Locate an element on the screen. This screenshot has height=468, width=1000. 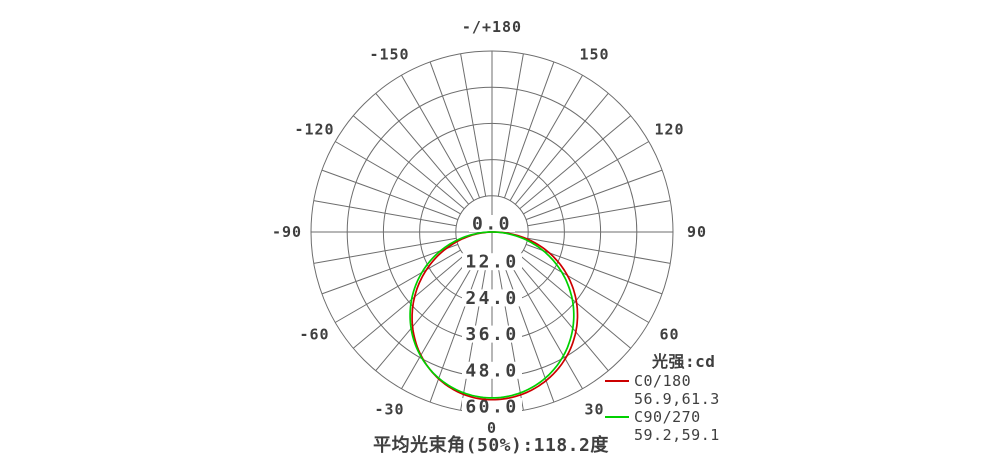
angle-label--60: -60 is located at coordinates (314, 335).